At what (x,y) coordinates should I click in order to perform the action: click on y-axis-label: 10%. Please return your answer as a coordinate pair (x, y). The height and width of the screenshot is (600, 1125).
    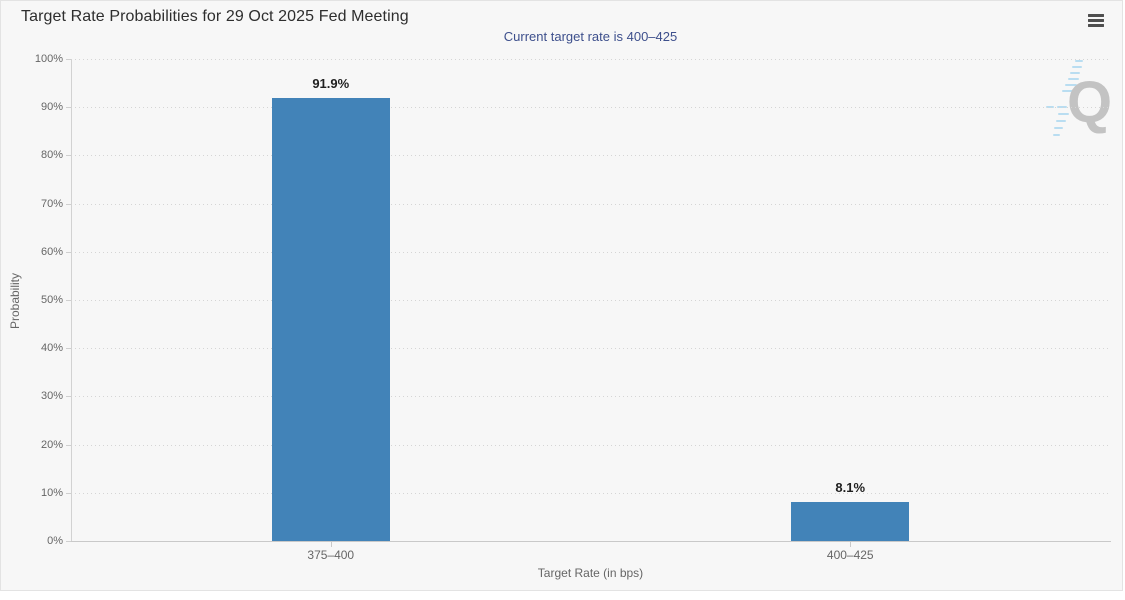
    Looking at the image, I should click on (51, 492).